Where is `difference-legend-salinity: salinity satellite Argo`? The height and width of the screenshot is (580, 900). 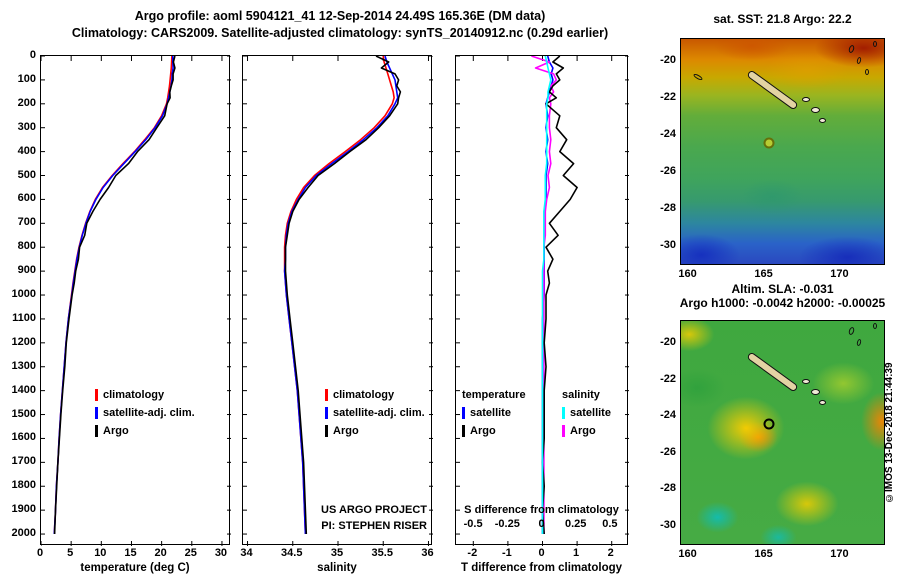
difference-legend-salinity: salinity satellite Argo is located at coordinates (586, 413).